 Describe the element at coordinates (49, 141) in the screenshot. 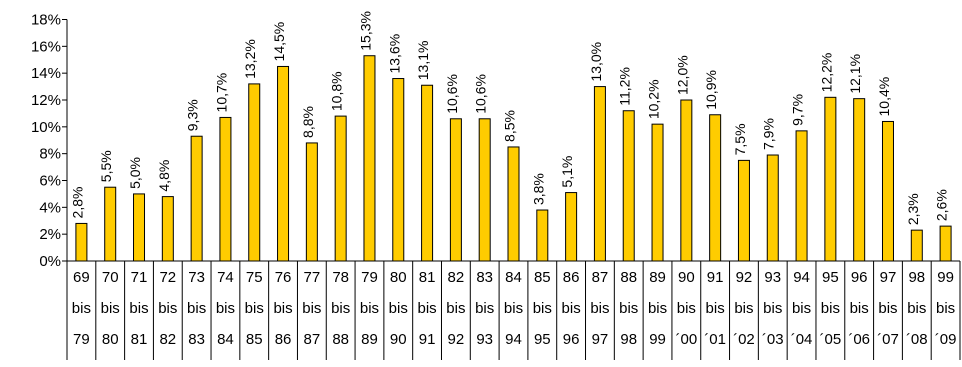

I see `y-axis: 0% 2% 4% 6% 8% 10% 12% 14% 16% 18%` at that location.